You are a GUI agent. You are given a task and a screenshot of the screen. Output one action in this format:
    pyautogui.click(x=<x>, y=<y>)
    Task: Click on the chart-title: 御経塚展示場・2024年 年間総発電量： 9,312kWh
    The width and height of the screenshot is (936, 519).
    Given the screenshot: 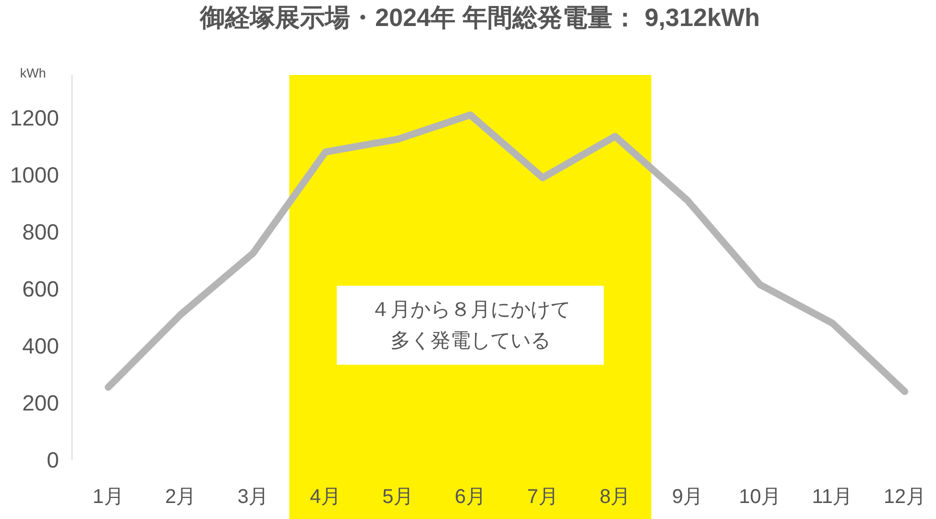 What is the action you would take?
    pyautogui.click(x=479, y=18)
    